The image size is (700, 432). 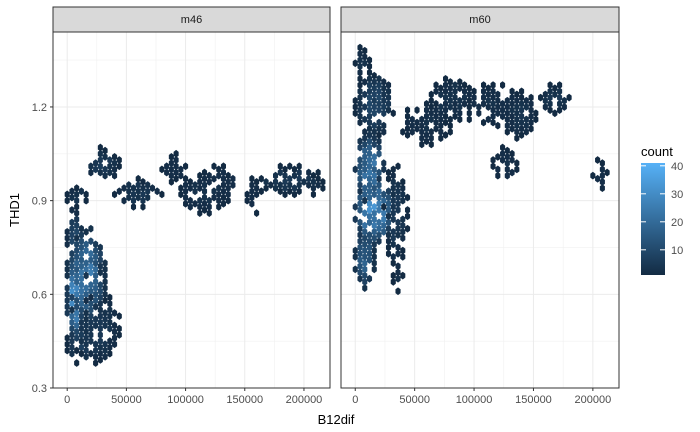 What do you see at coordinates (126, 400) in the screenshot?
I see `x-tick-label: 50000` at bounding box center [126, 400].